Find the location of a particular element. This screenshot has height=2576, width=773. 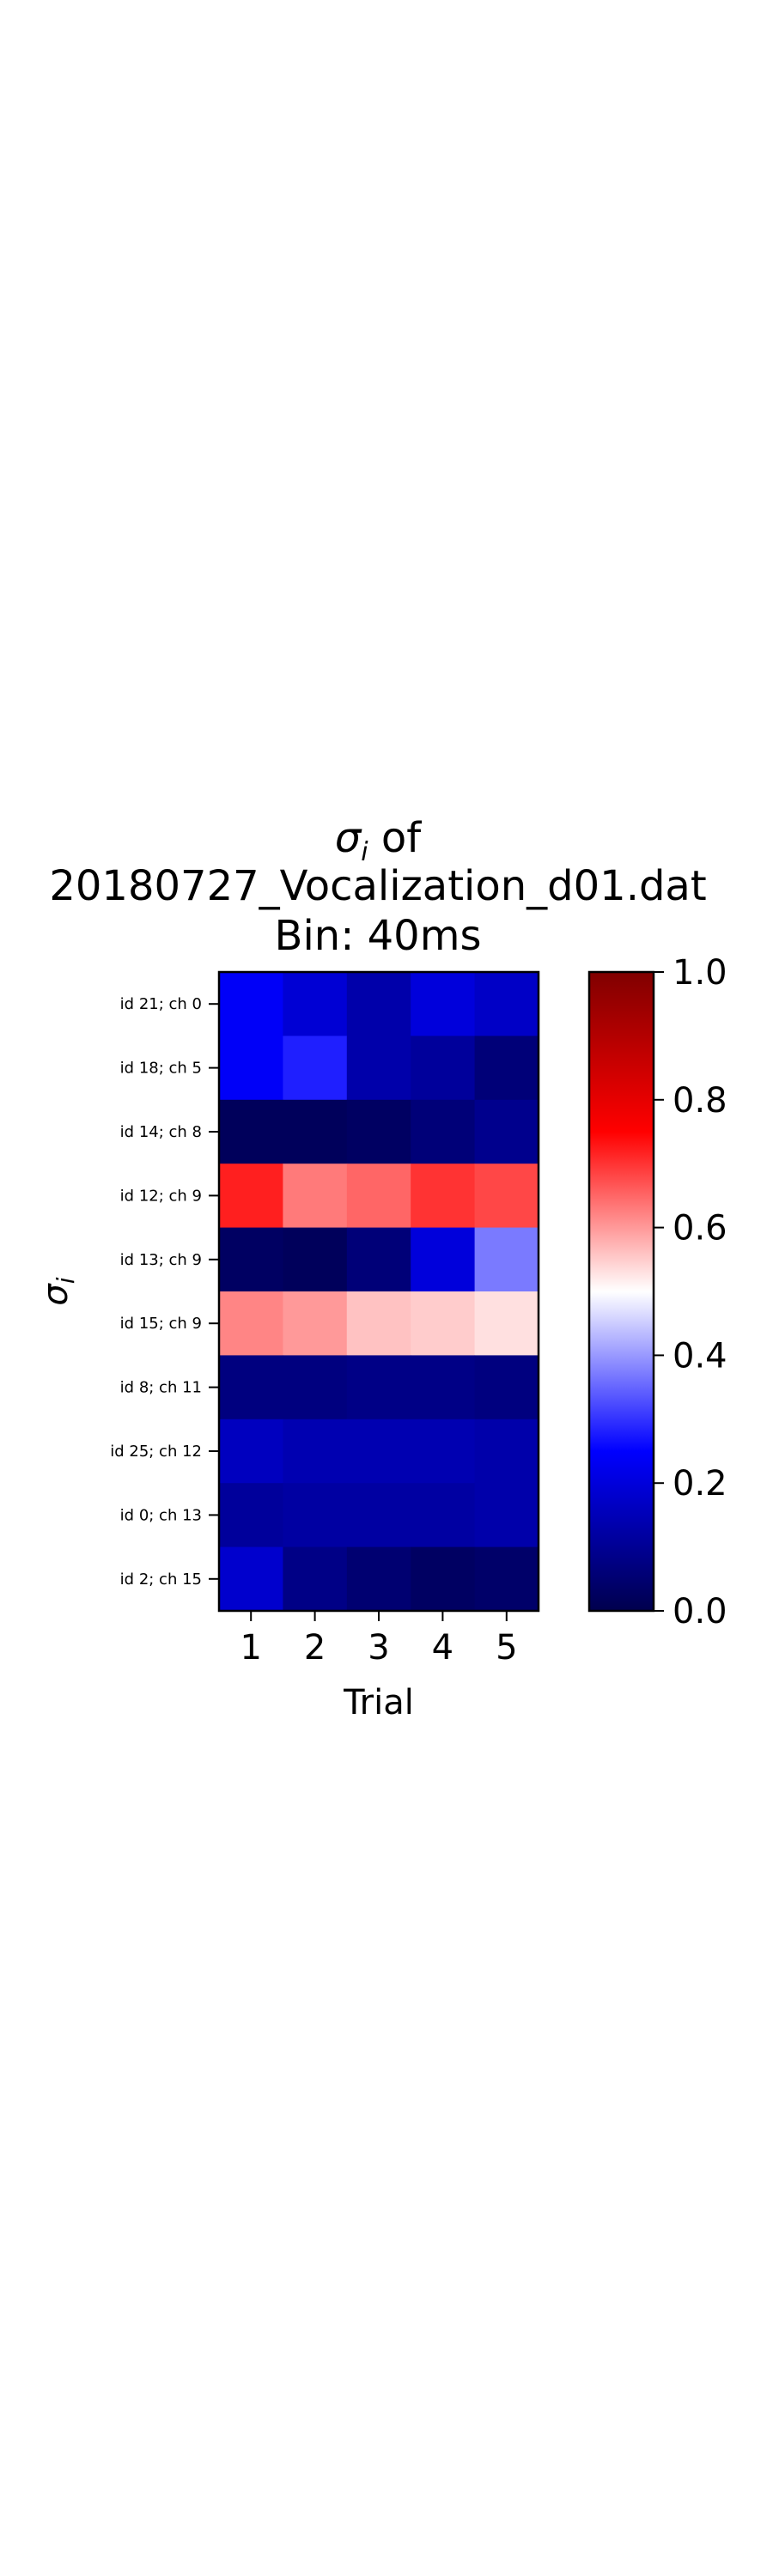

chart-title-line-2: 20180727_Vocalization_d01.dat is located at coordinates (377, 886).